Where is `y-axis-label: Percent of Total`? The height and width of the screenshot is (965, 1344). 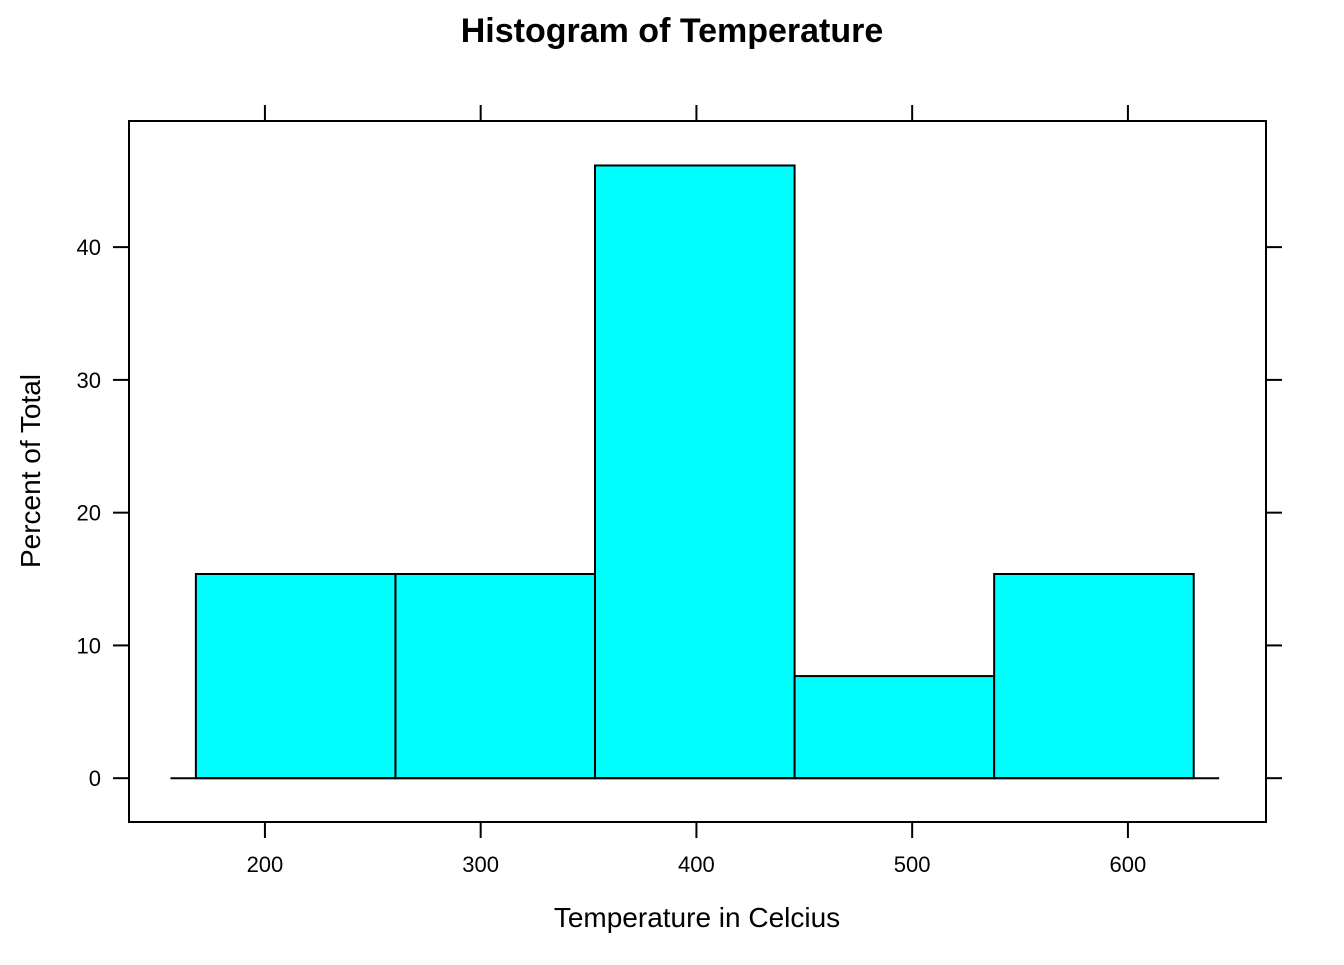
y-axis-label: Percent of Total is located at coordinates (30, 471).